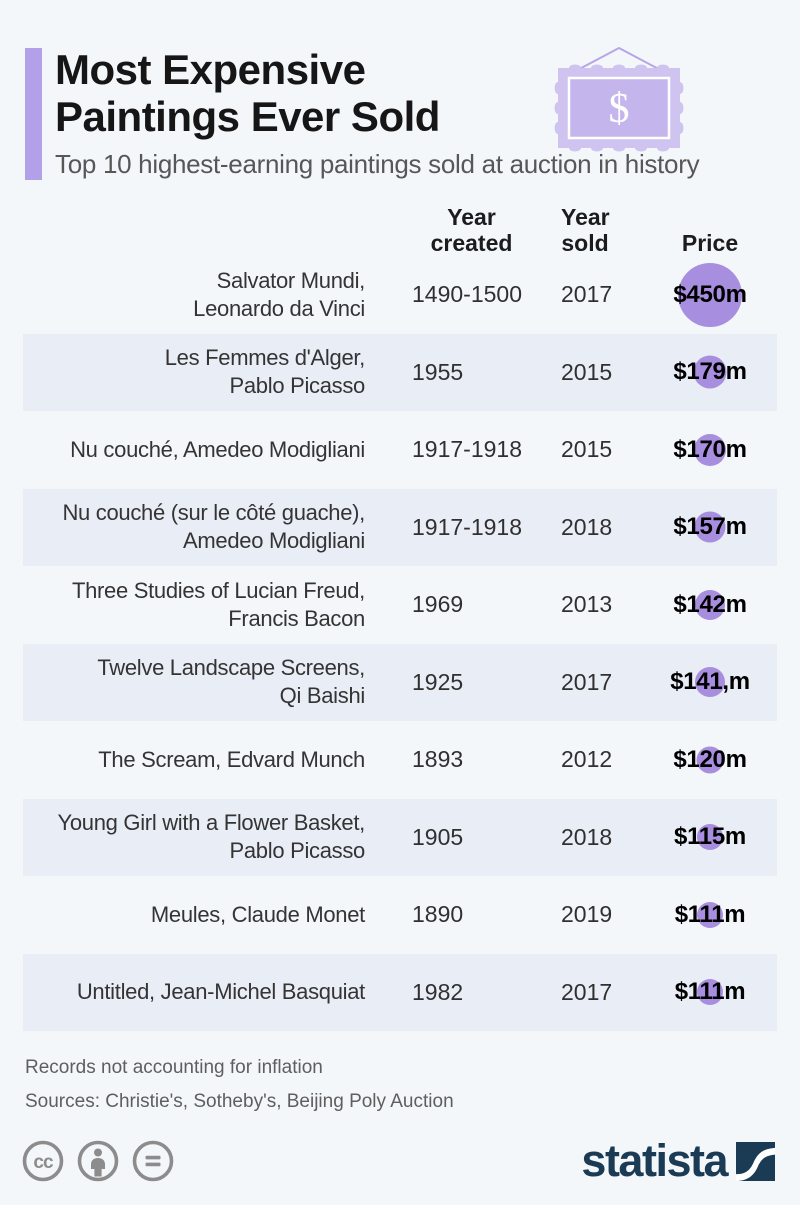 The width and height of the screenshot is (800, 1205). What do you see at coordinates (400, 915) in the screenshot?
I see `table-row: Meules, Claude Monet 1890 2019 $111m` at bounding box center [400, 915].